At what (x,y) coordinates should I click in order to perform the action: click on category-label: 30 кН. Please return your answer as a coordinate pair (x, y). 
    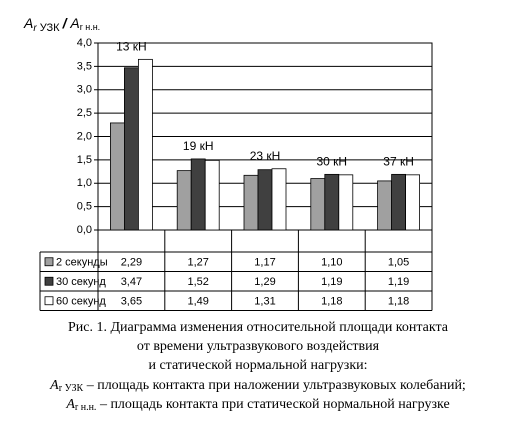
    Looking at the image, I should click on (331, 162).